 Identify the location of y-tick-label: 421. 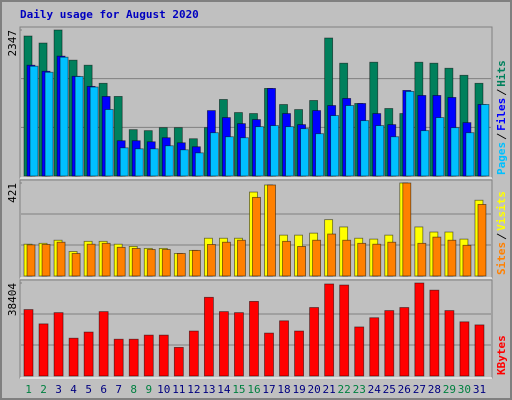
(12, 193).